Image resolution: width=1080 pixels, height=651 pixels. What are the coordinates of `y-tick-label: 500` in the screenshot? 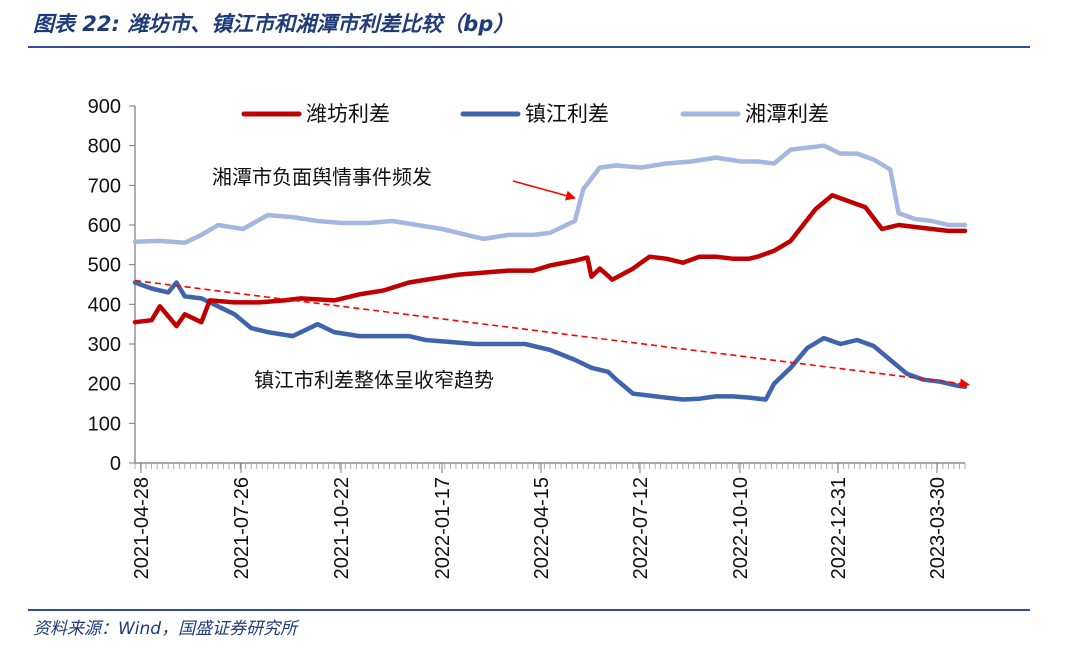 It's located at (104, 266).